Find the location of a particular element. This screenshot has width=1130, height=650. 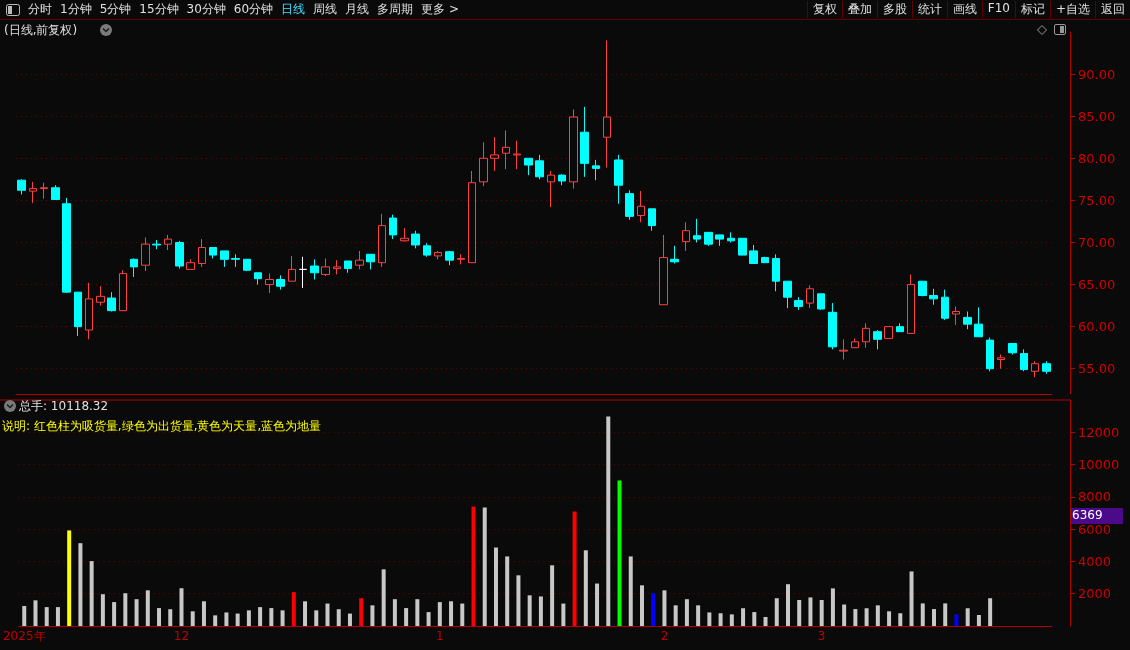

x-tick-label: 2 is located at coordinates (664, 636).